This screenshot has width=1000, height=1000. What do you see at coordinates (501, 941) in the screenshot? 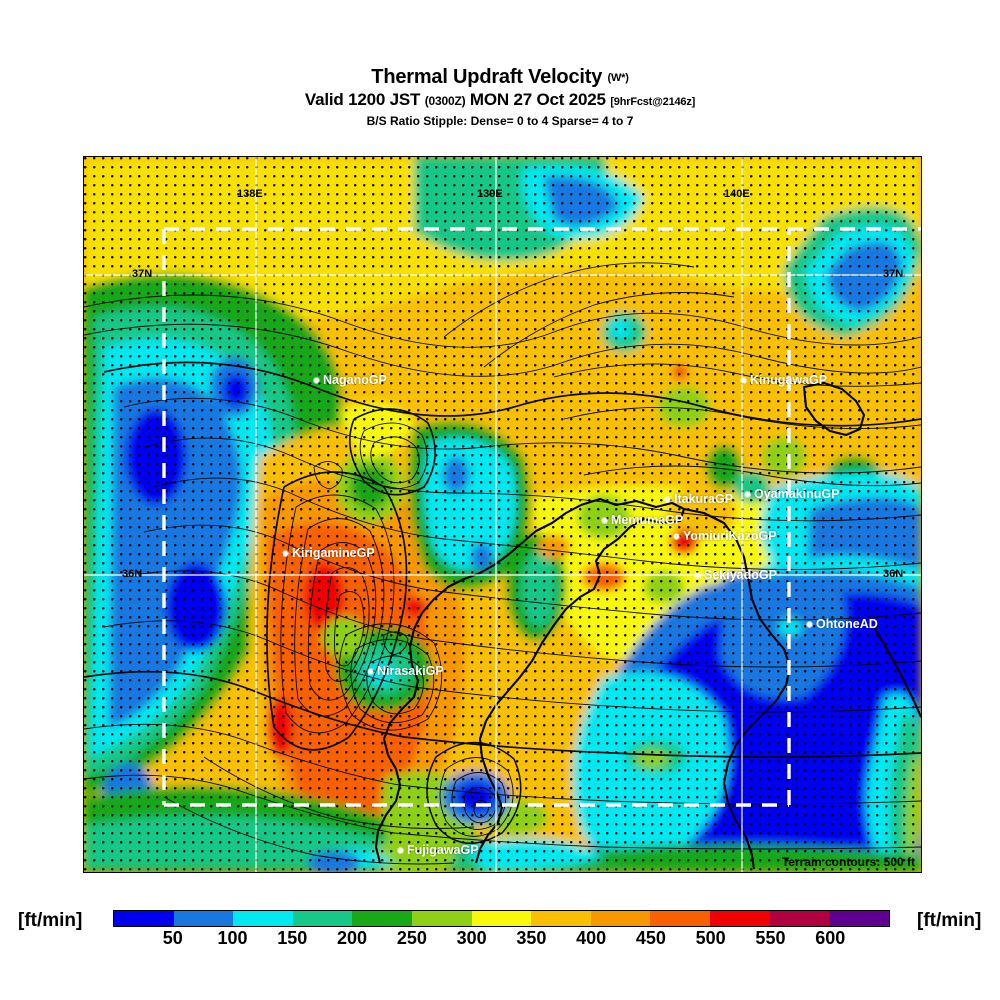
I see `colorbar-ticks: 50 100 150 200 250 300 350 400 450 500 550 600` at bounding box center [501, 941].